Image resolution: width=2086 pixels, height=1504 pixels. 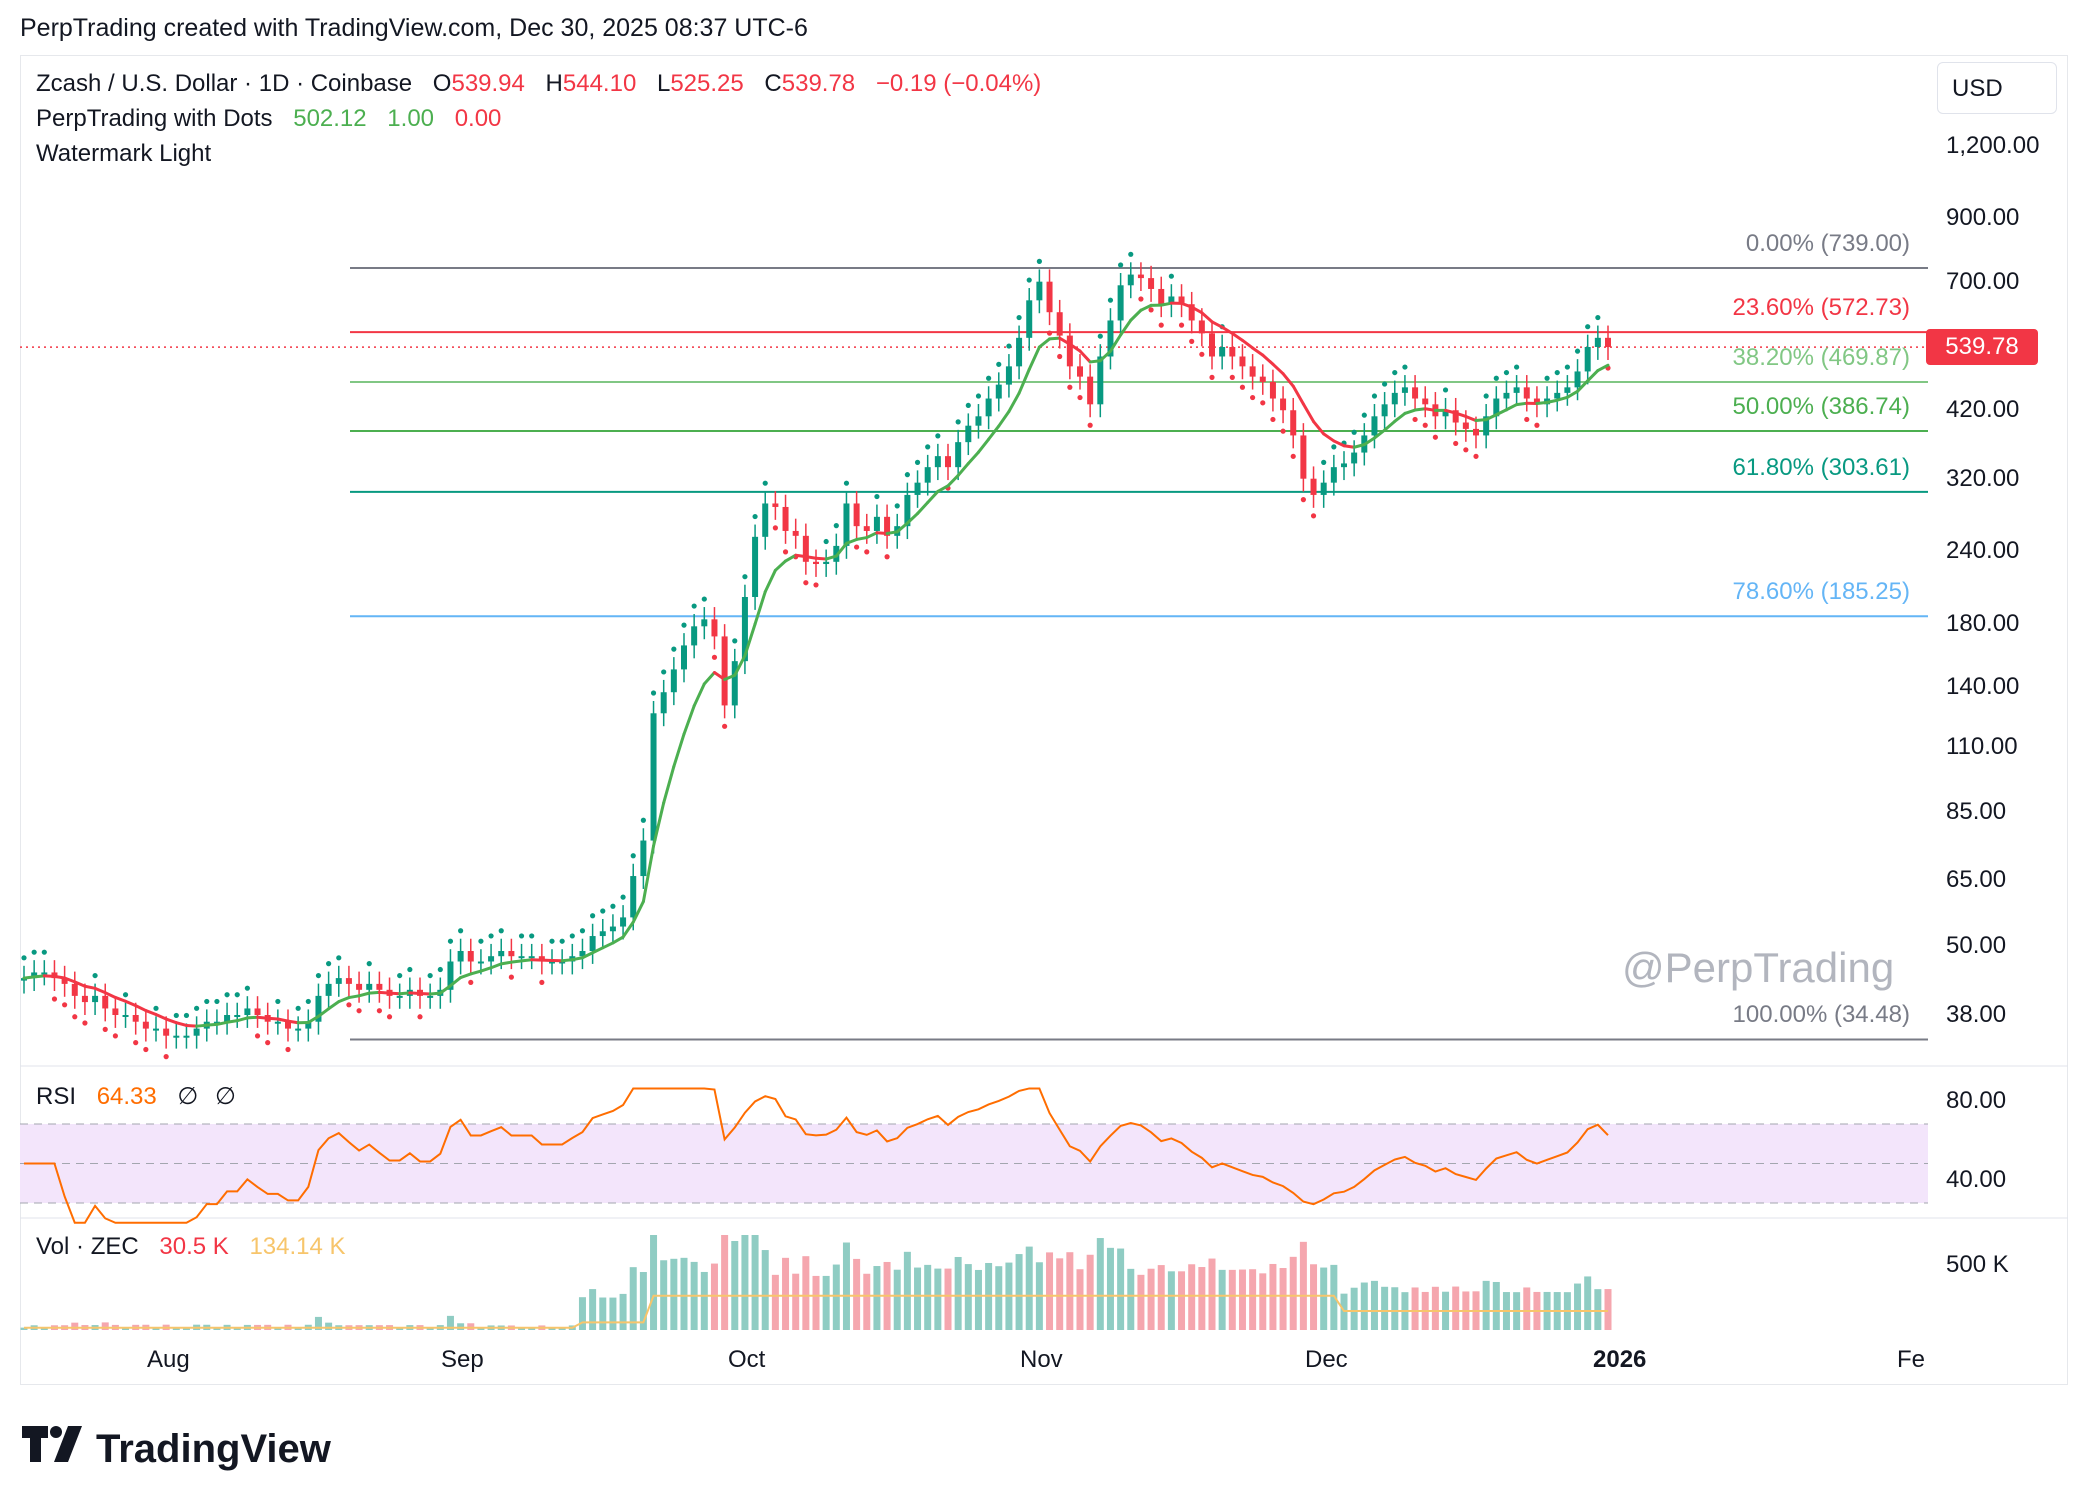 I want to click on volume-axis-500k: 500 K, so click(x=1977, y=1264).